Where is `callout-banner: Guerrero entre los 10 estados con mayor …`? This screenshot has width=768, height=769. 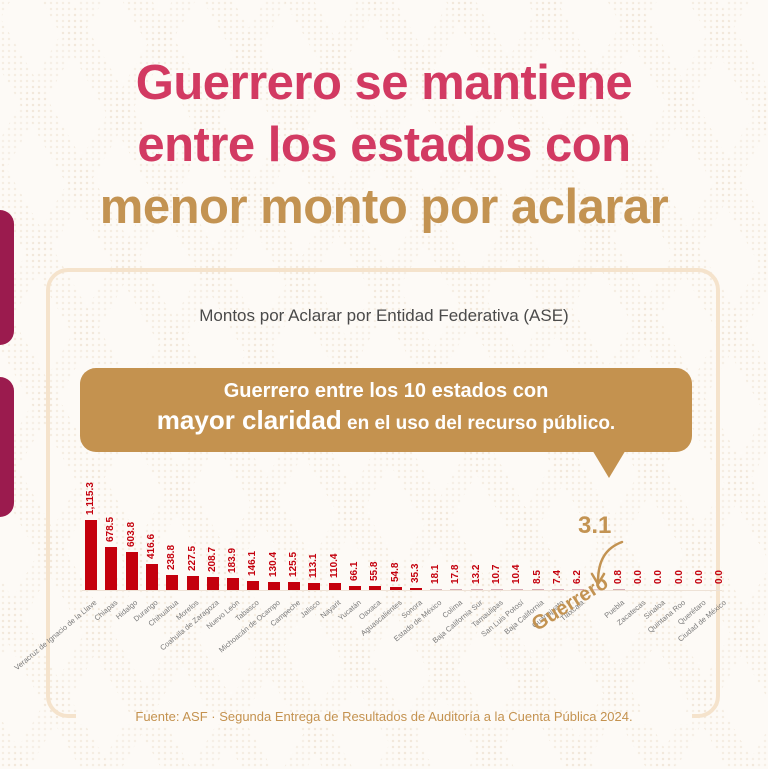
callout-banner: Guerrero entre los 10 estados con mayor … is located at coordinates (386, 410).